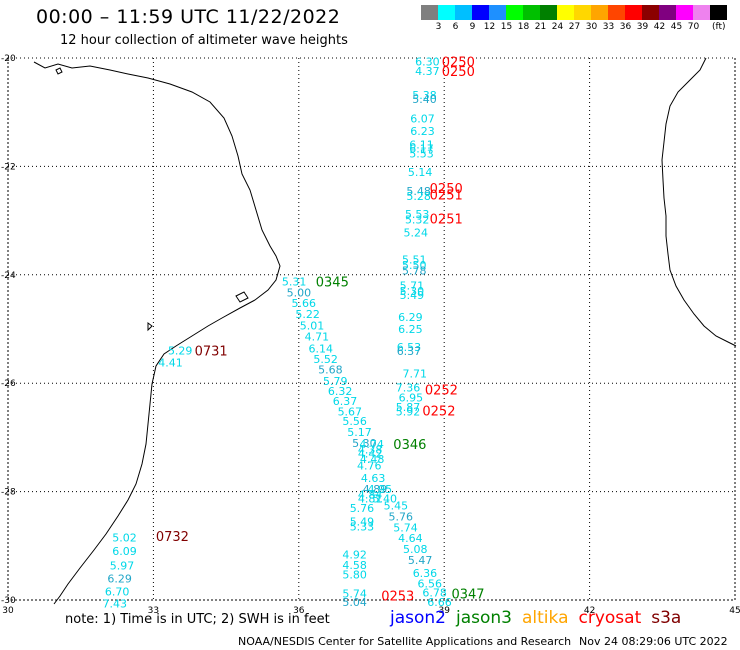  Describe the element at coordinates (676, 27) in the screenshot. I see `legend-label: 45` at that location.